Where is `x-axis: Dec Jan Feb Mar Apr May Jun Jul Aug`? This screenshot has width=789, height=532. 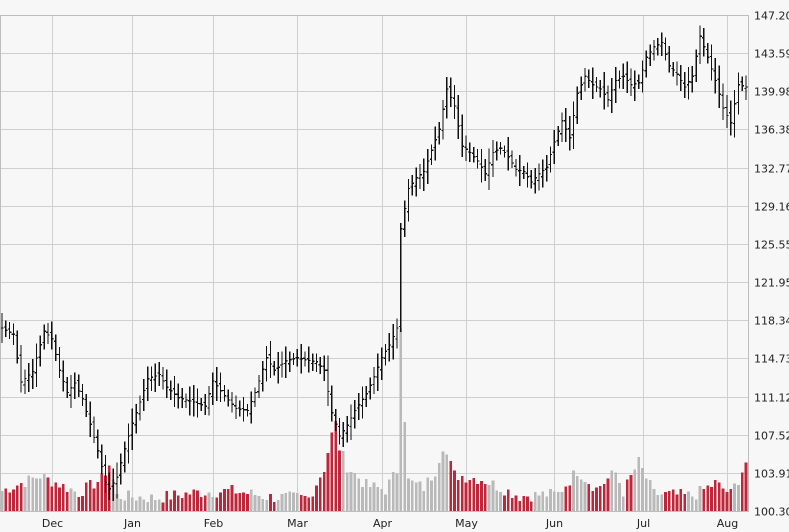
x-axis: Dec Jan Feb Mar Apr May Jun Jul Aug is located at coordinates (390, 523).